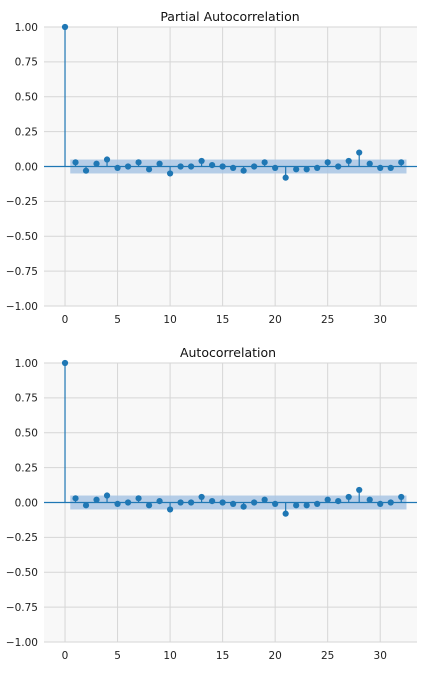 The height and width of the screenshot is (673, 431). I want to click on chart-title: Partial Autocorrelation, so click(229, 16).